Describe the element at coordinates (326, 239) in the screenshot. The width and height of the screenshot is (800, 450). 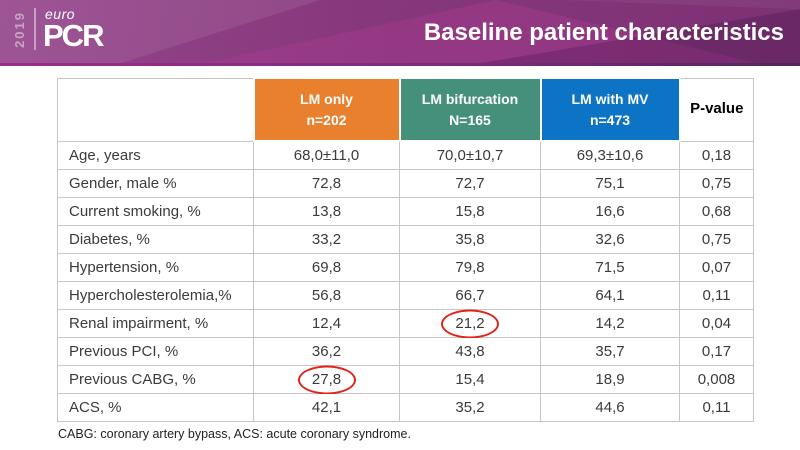
I see `cell-value: 33,2` at that location.